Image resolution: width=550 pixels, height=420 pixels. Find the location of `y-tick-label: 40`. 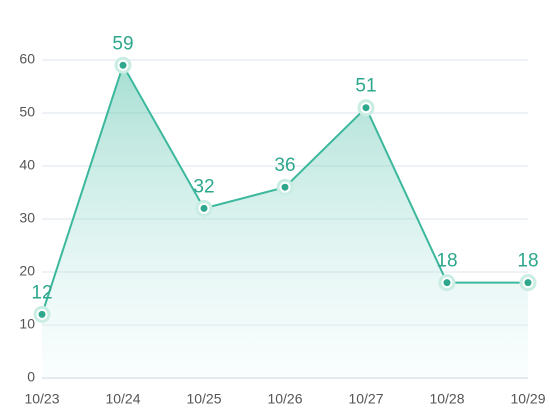

y-tick-label: 40 is located at coordinates (27, 165).